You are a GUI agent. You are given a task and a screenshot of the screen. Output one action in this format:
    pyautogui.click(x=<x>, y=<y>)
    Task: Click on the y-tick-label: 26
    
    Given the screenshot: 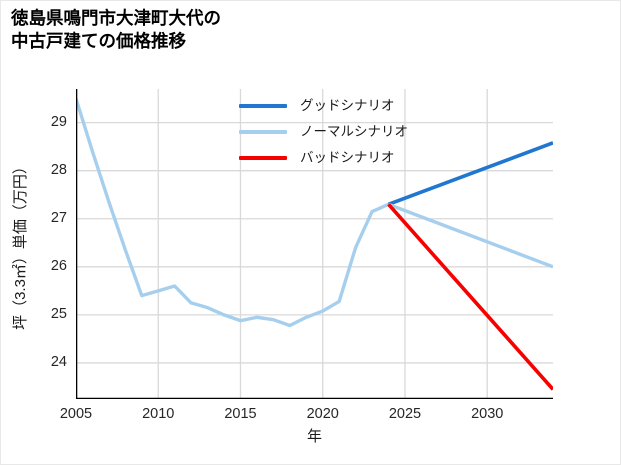 What is the action you would take?
    pyautogui.click(x=58, y=265)
    